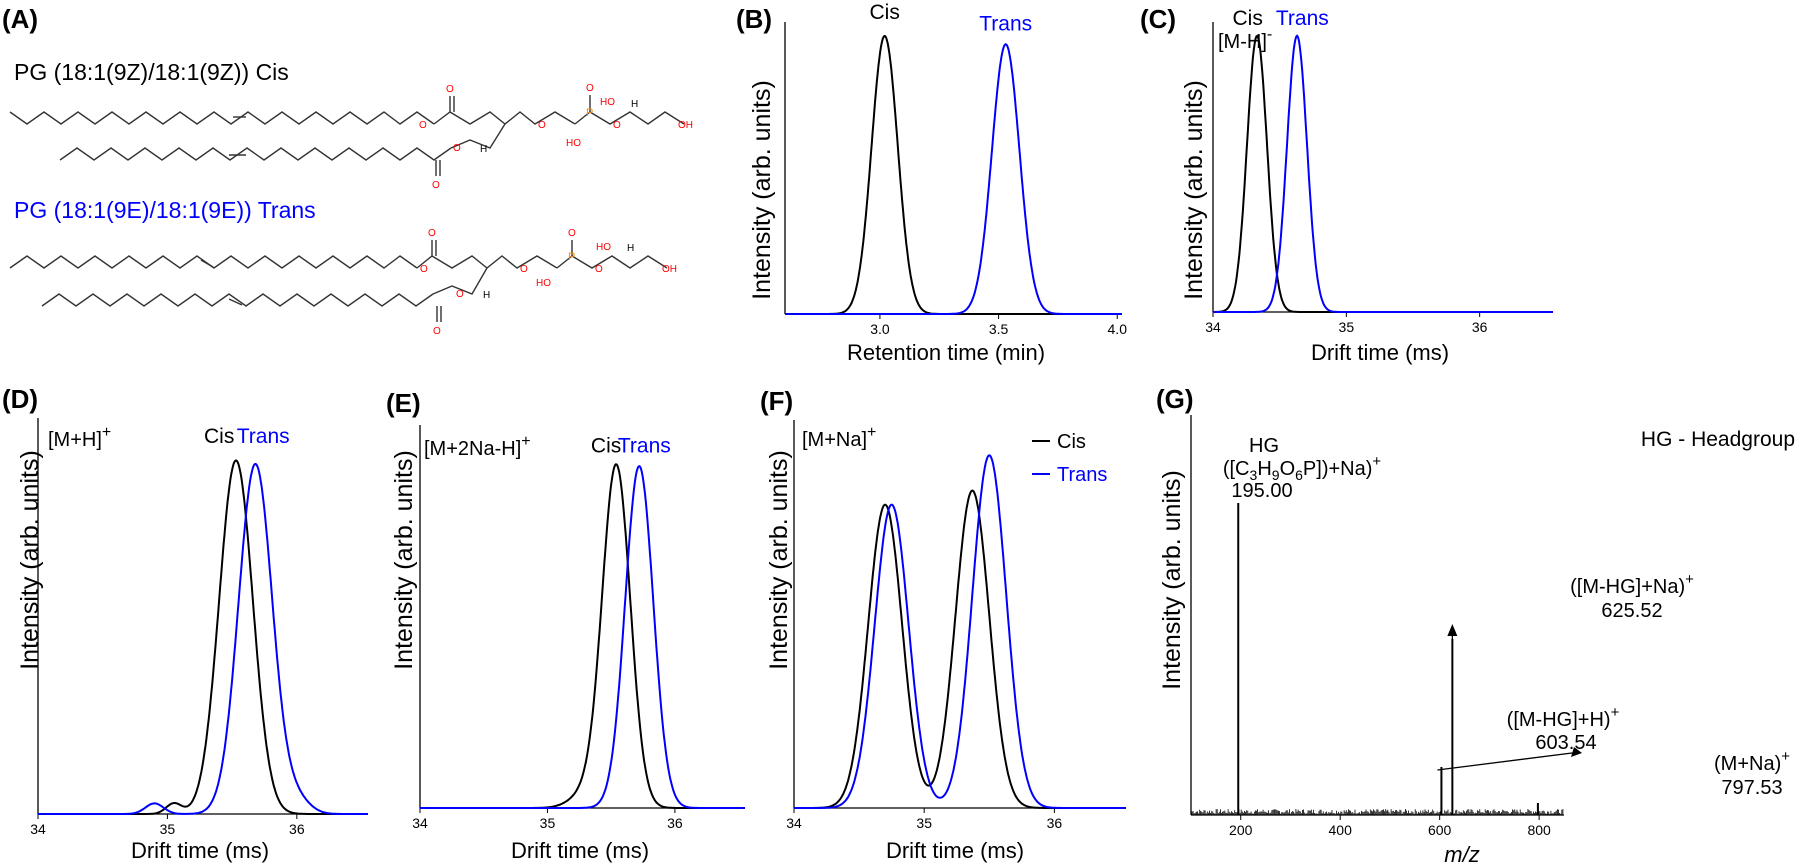 The height and width of the screenshot is (867, 1800). I want to click on panel-c-ion-charge: -, so click(1269, 34).